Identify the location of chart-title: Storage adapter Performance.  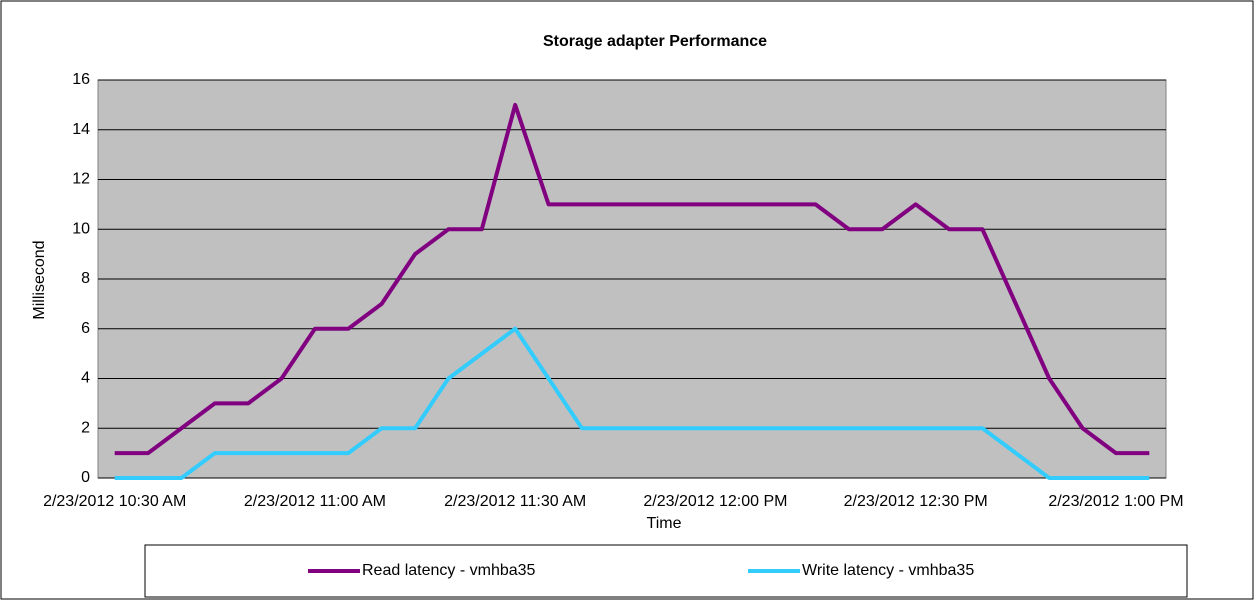
(655, 41).